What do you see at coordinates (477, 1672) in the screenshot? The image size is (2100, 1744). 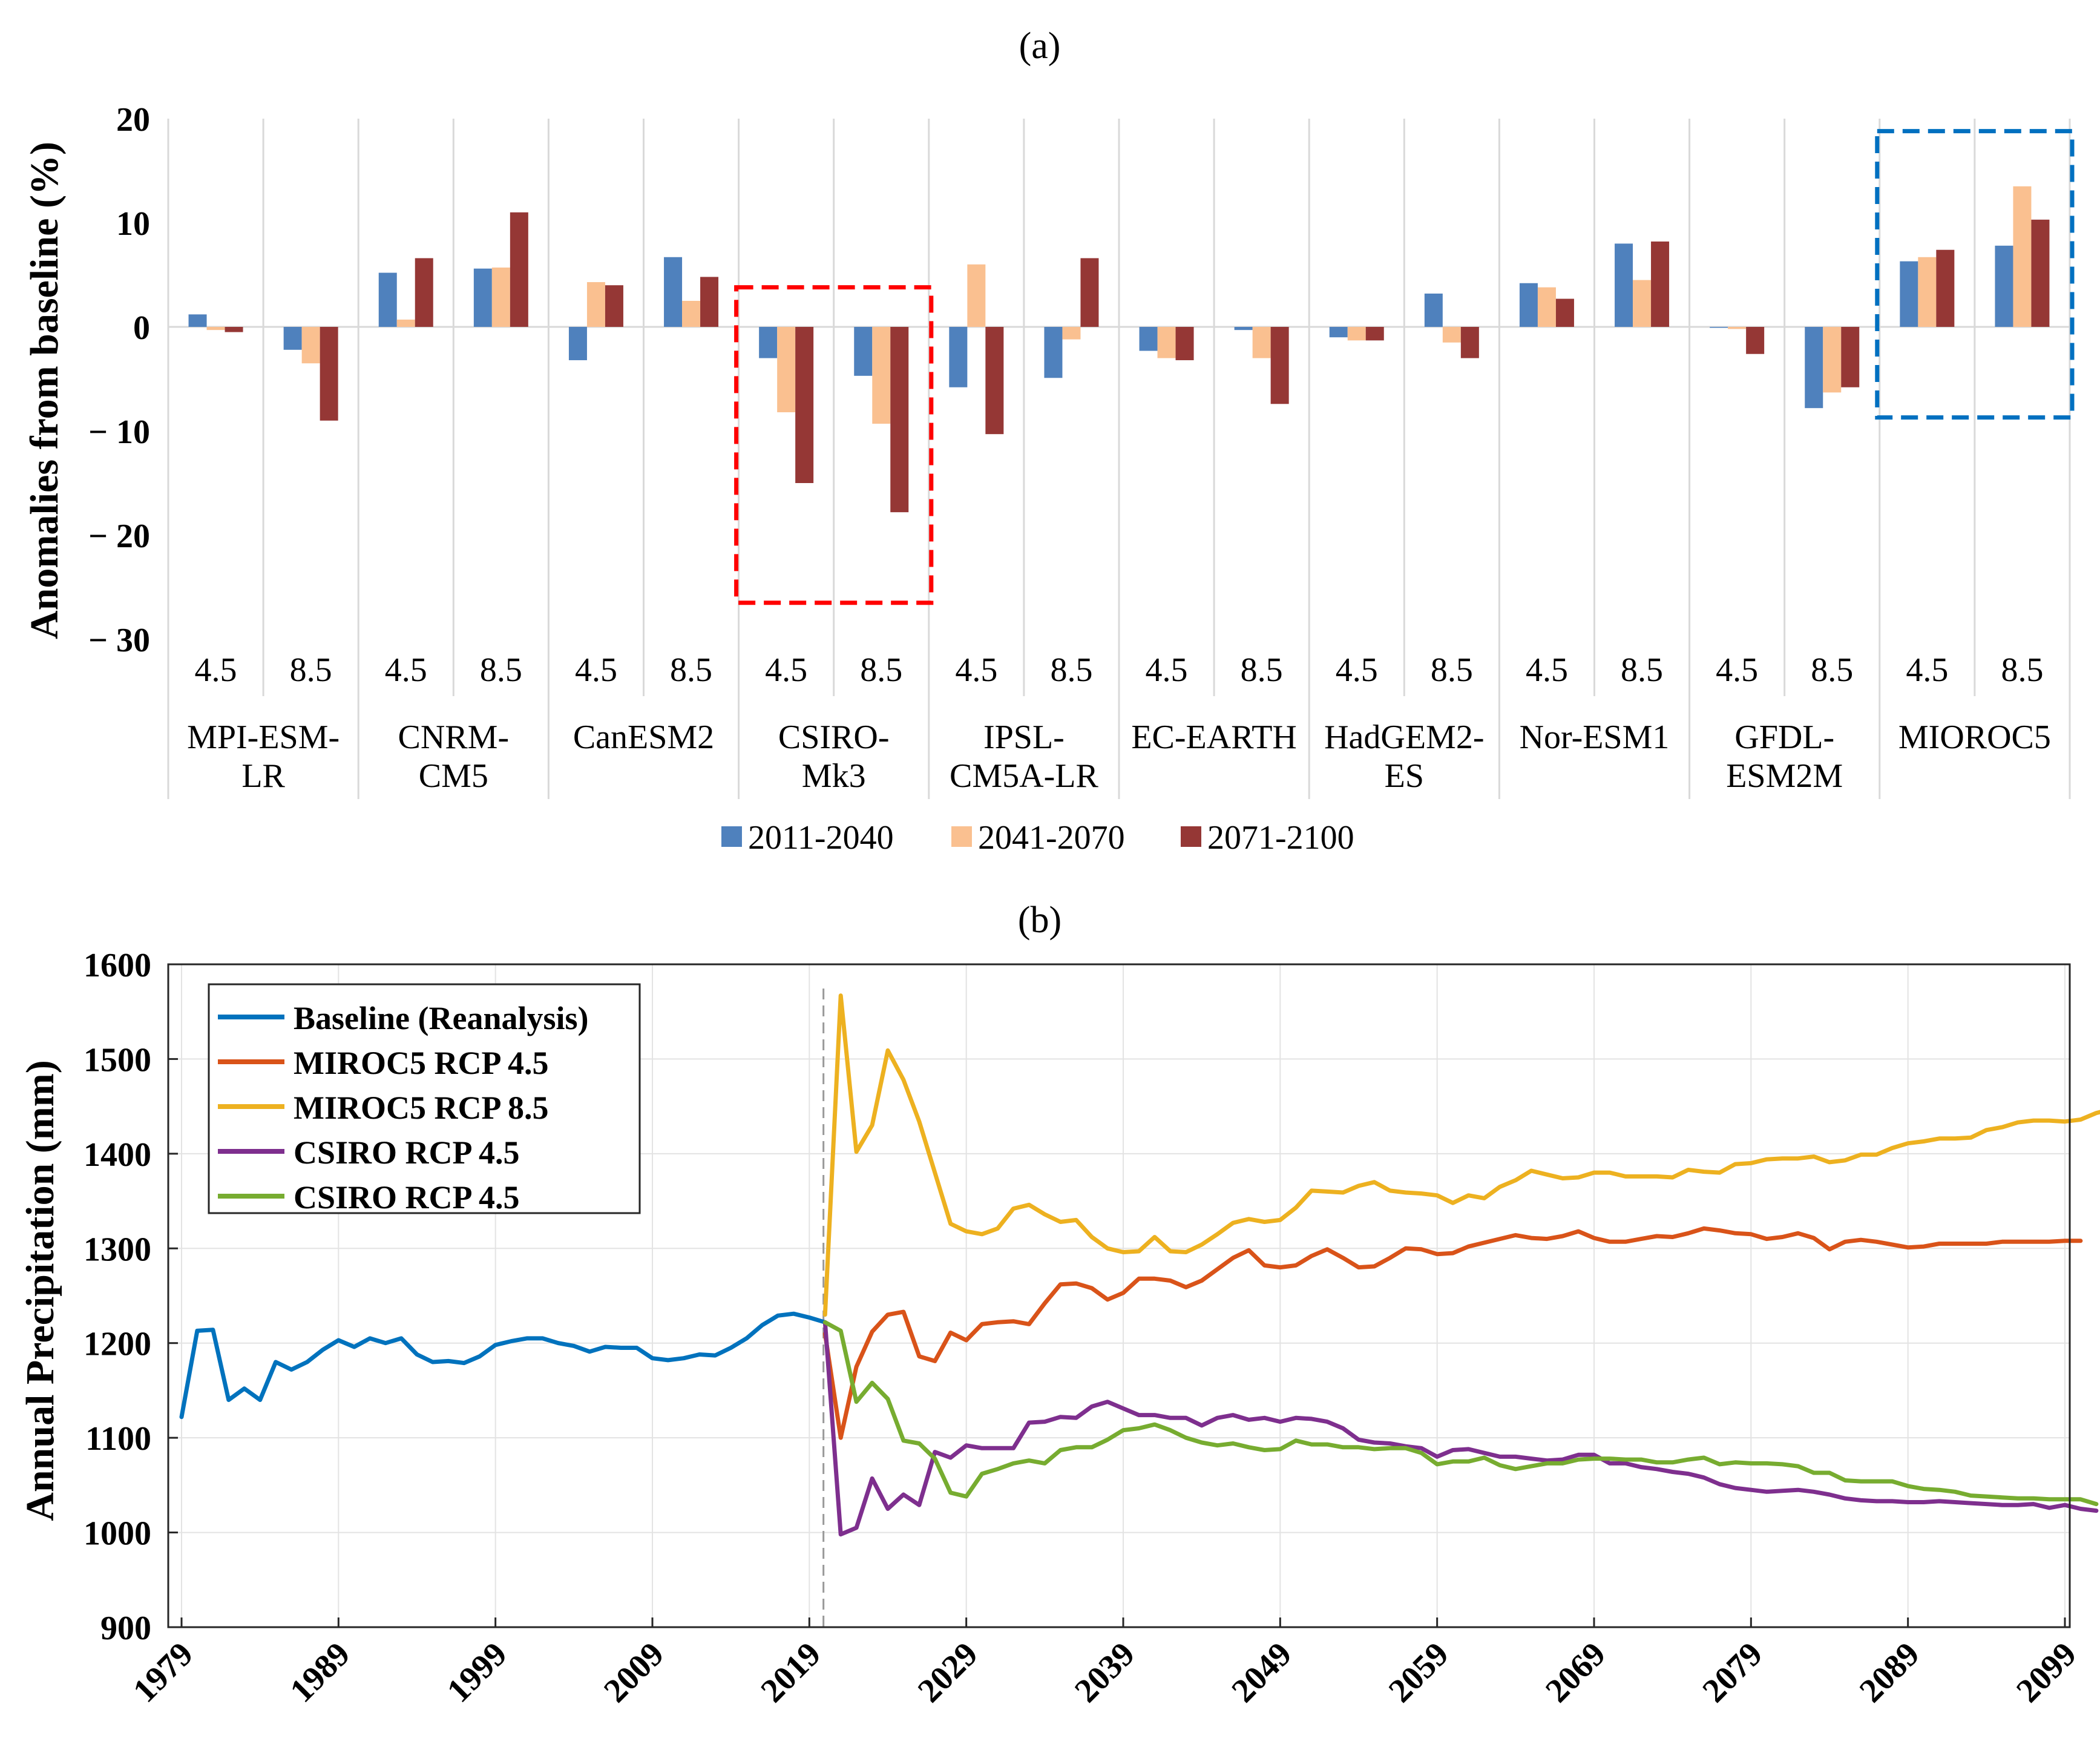 I see `x-tick-label: 1999` at bounding box center [477, 1672].